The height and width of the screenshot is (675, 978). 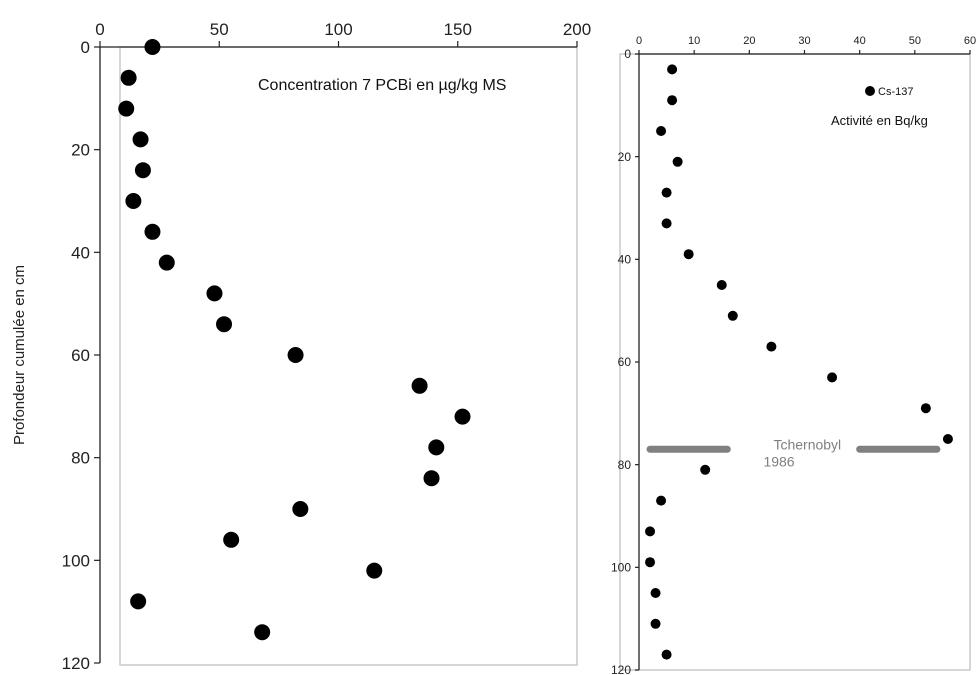 I want to click on x-tick-label: 10, so click(x=694, y=41).